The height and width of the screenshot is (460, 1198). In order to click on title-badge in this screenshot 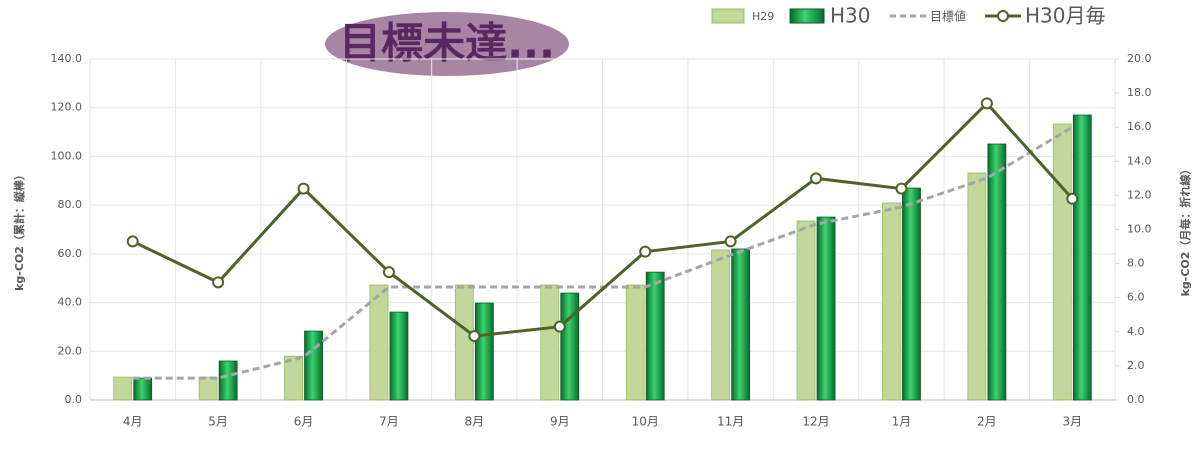, I will do `click(447, 44)`.